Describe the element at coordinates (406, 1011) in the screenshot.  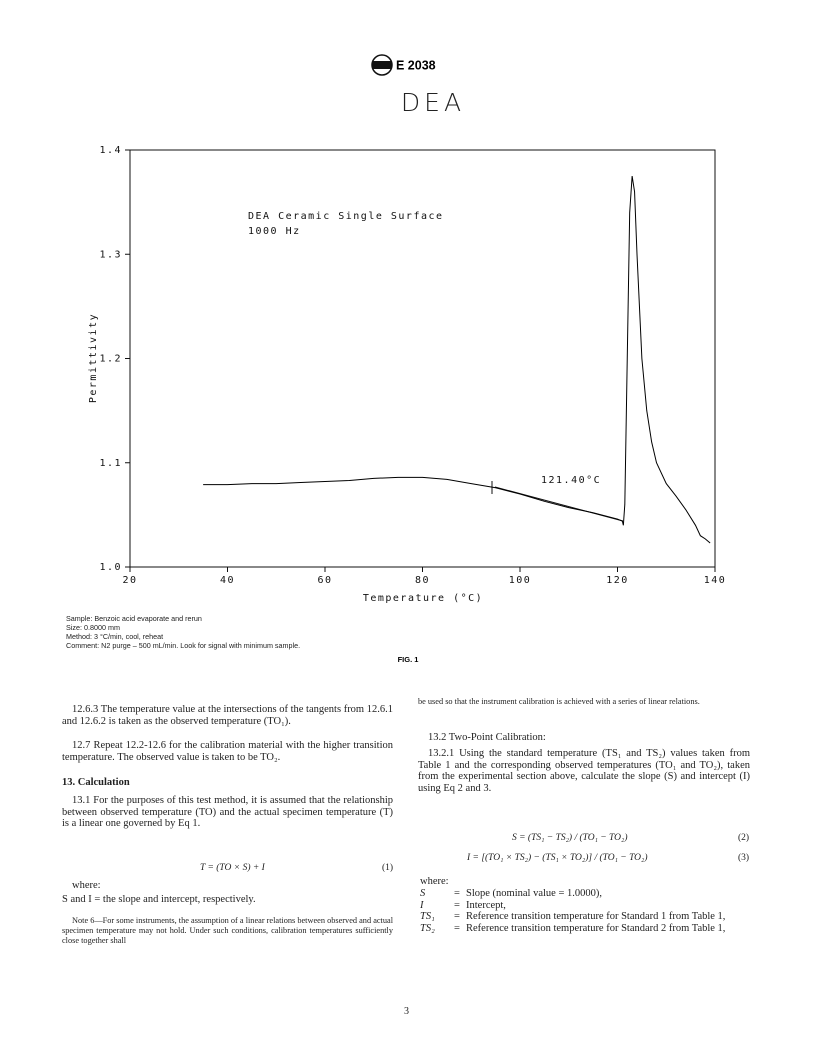
I see `page-number: 3` at that location.